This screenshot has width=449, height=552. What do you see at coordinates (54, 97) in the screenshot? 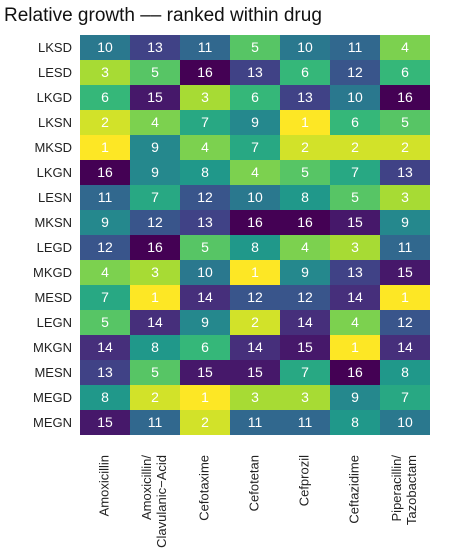
I see `row-label: LKGD` at bounding box center [54, 97].